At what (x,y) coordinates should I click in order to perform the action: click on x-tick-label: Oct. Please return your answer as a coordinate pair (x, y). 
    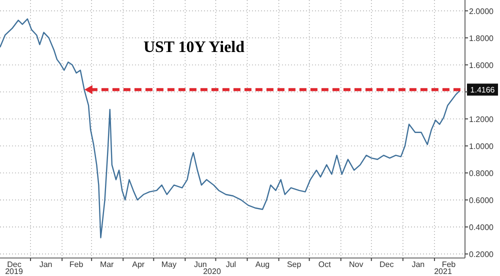
    Looking at the image, I should click on (325, 264).